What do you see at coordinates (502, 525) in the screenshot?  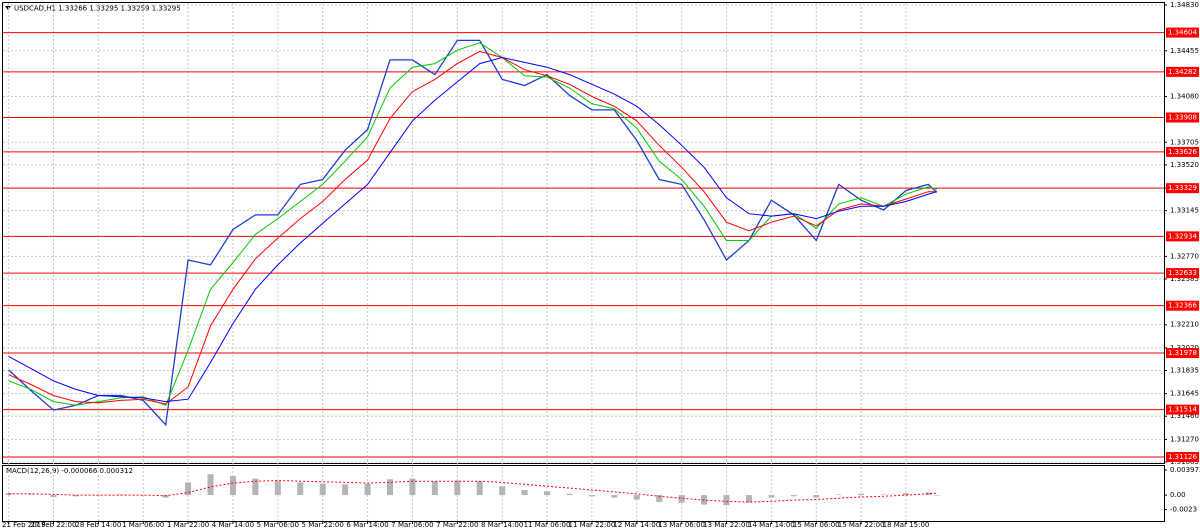 I see `x-tick-label: 8 Mar 14:00` at bounding box center [502, 525].